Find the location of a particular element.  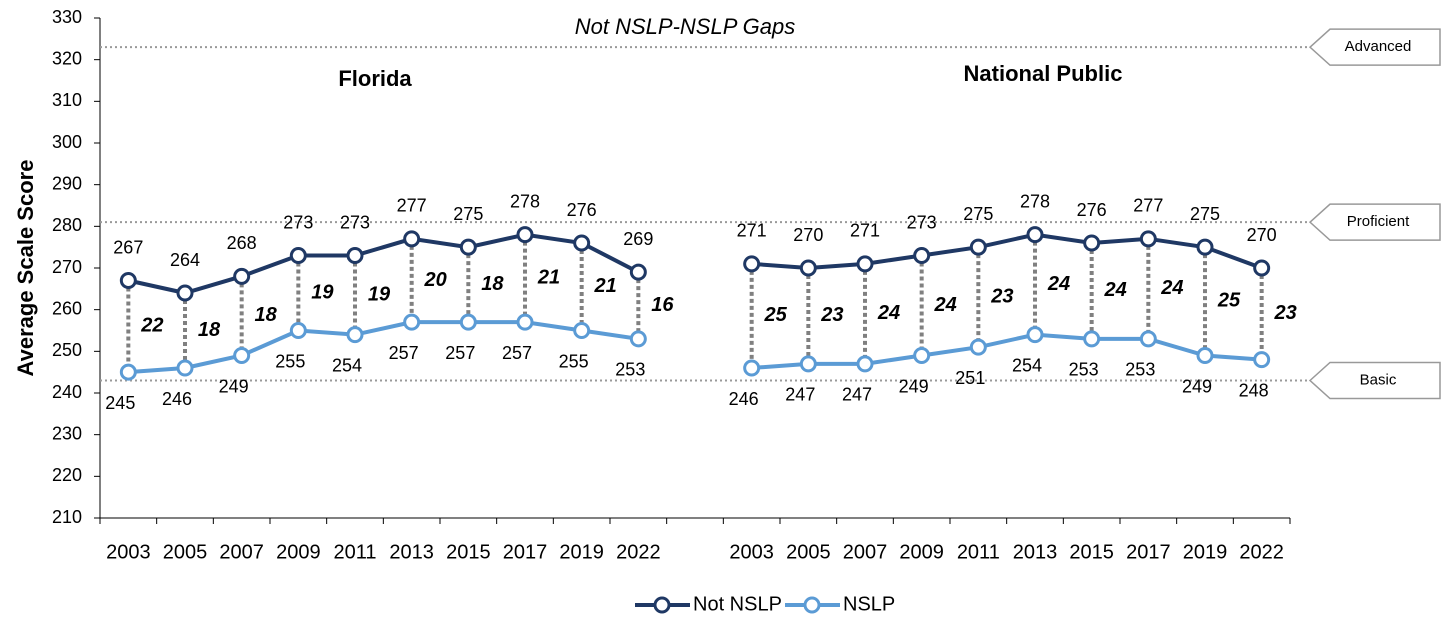

reference-label: Basic is located at coordinates (1378, 379).